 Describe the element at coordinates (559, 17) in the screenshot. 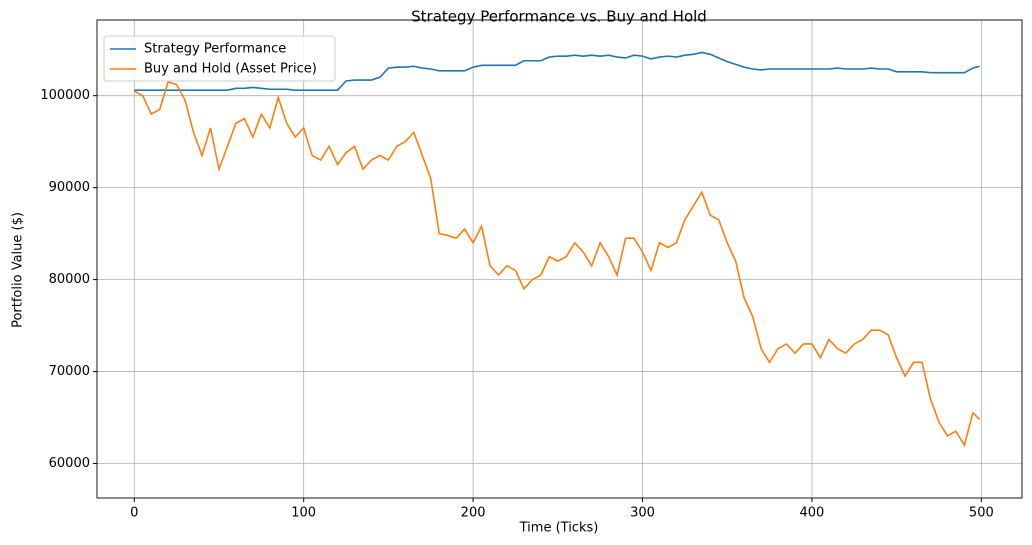

I see `chart-title: Strategy Performance vs. Buy and Hold` at that location.